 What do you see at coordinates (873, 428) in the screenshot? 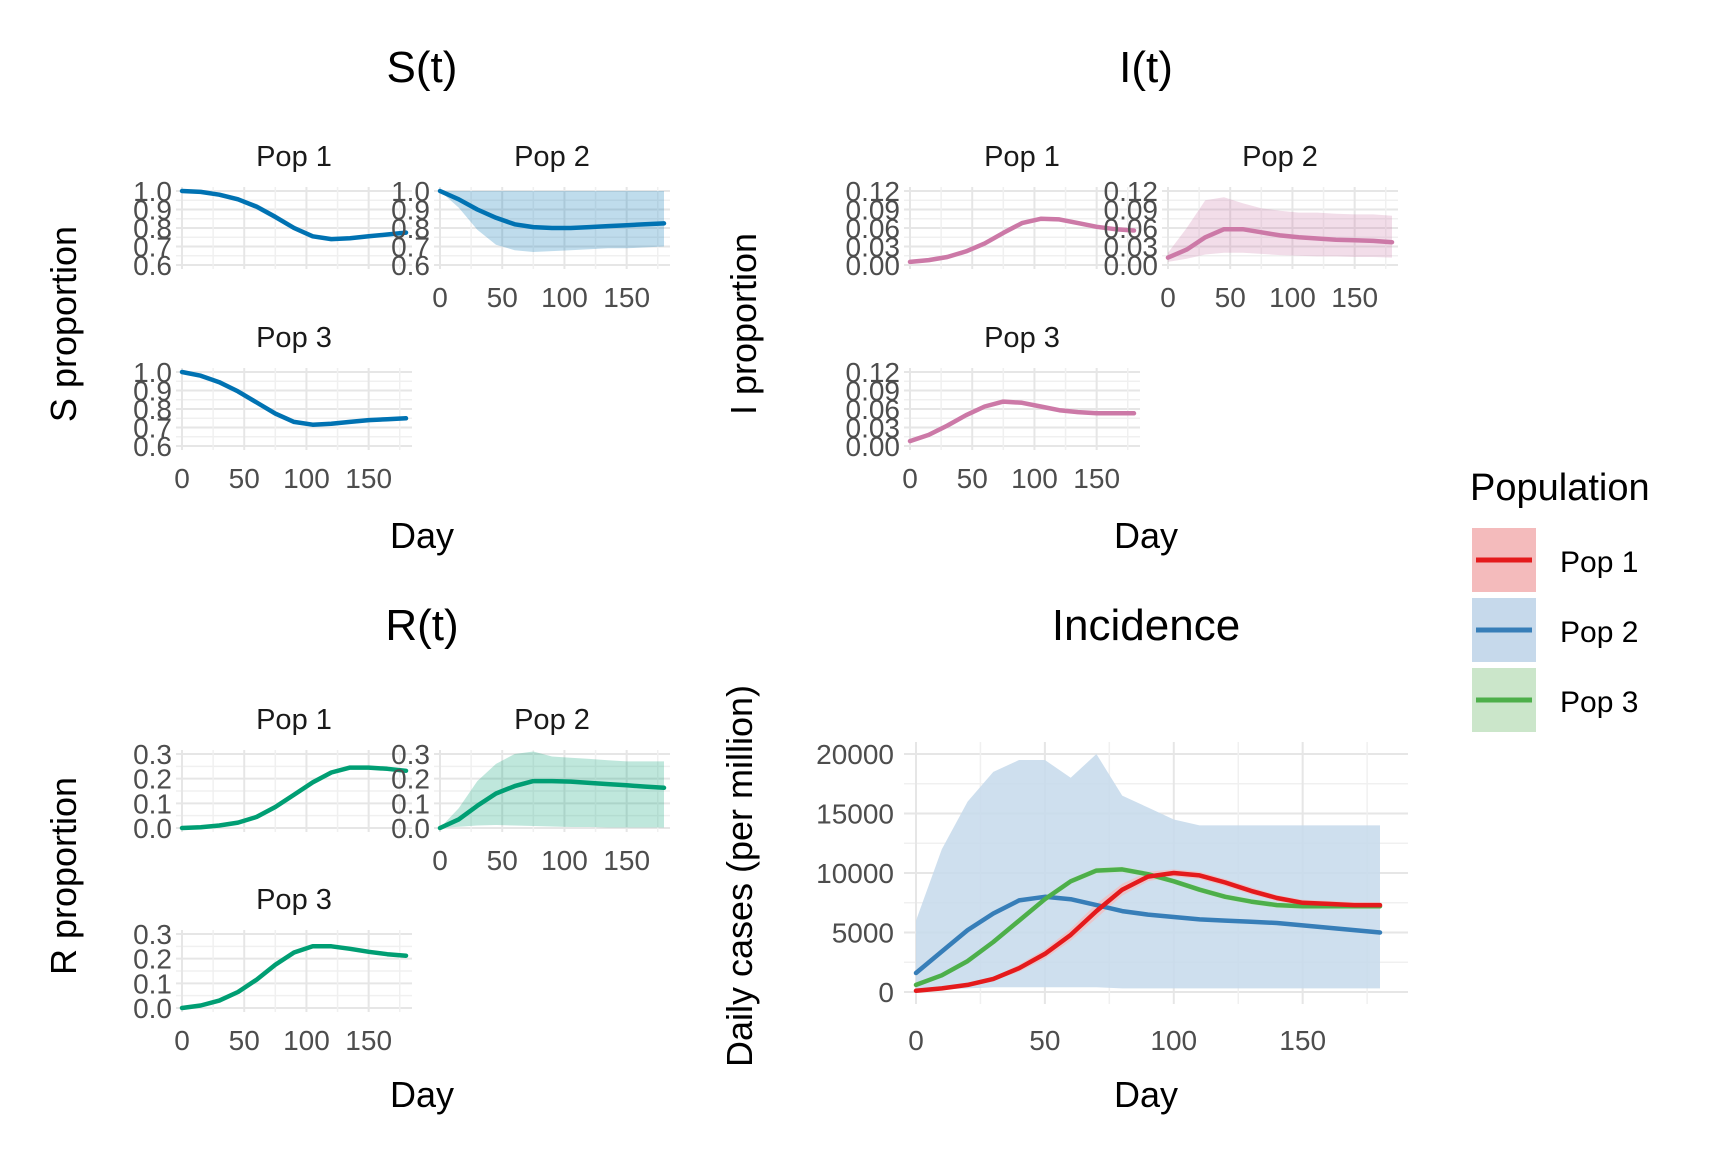
I see `y-tick-label: 0.03` at bounding box center [873, 428].